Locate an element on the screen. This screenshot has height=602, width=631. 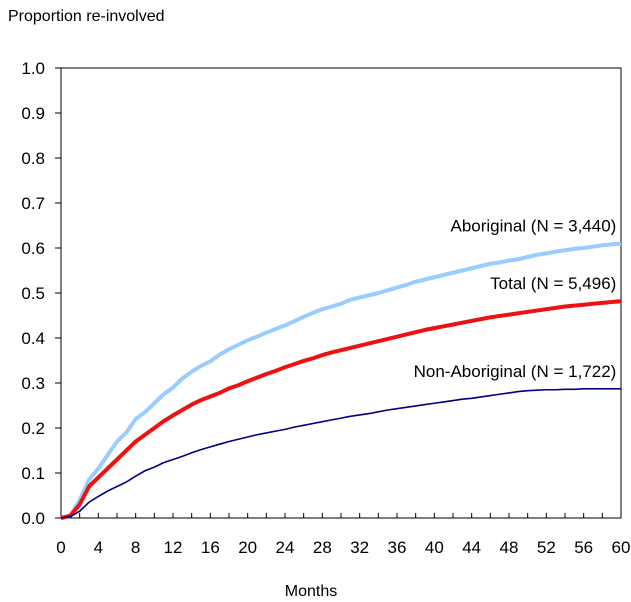
y-tick-label: 0.7 is located at coordinates (33, 203).